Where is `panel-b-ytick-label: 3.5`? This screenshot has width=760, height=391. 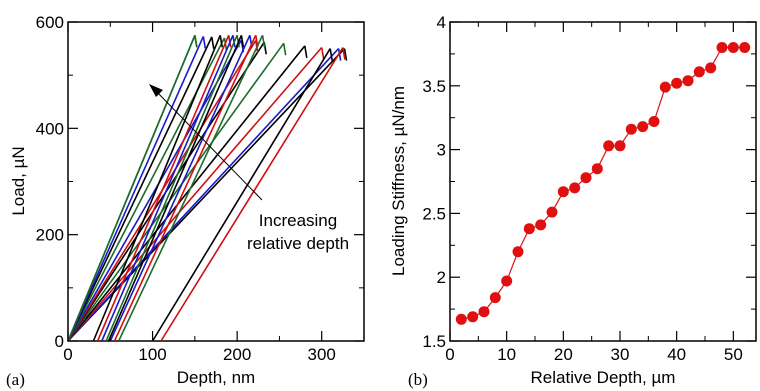 panel-b-ytick-label: 3.5 is located at coordinates (434, 86).